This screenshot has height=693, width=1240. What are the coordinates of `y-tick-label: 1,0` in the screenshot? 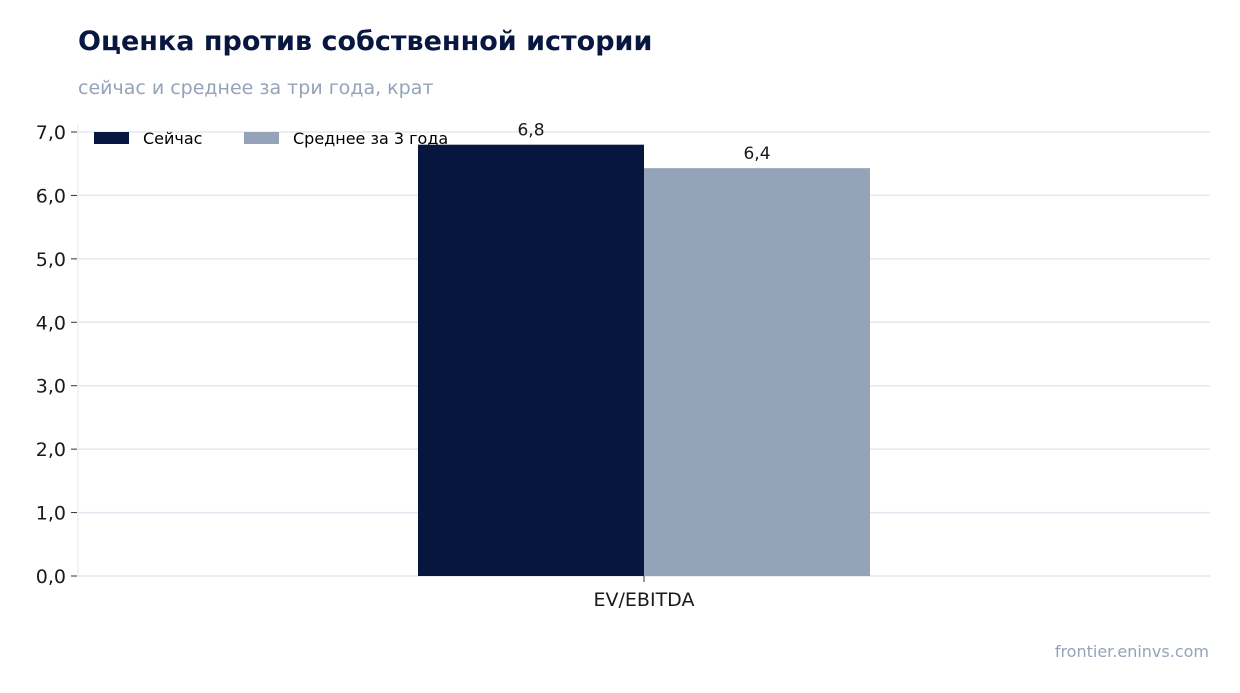 It's located at (51, 514).